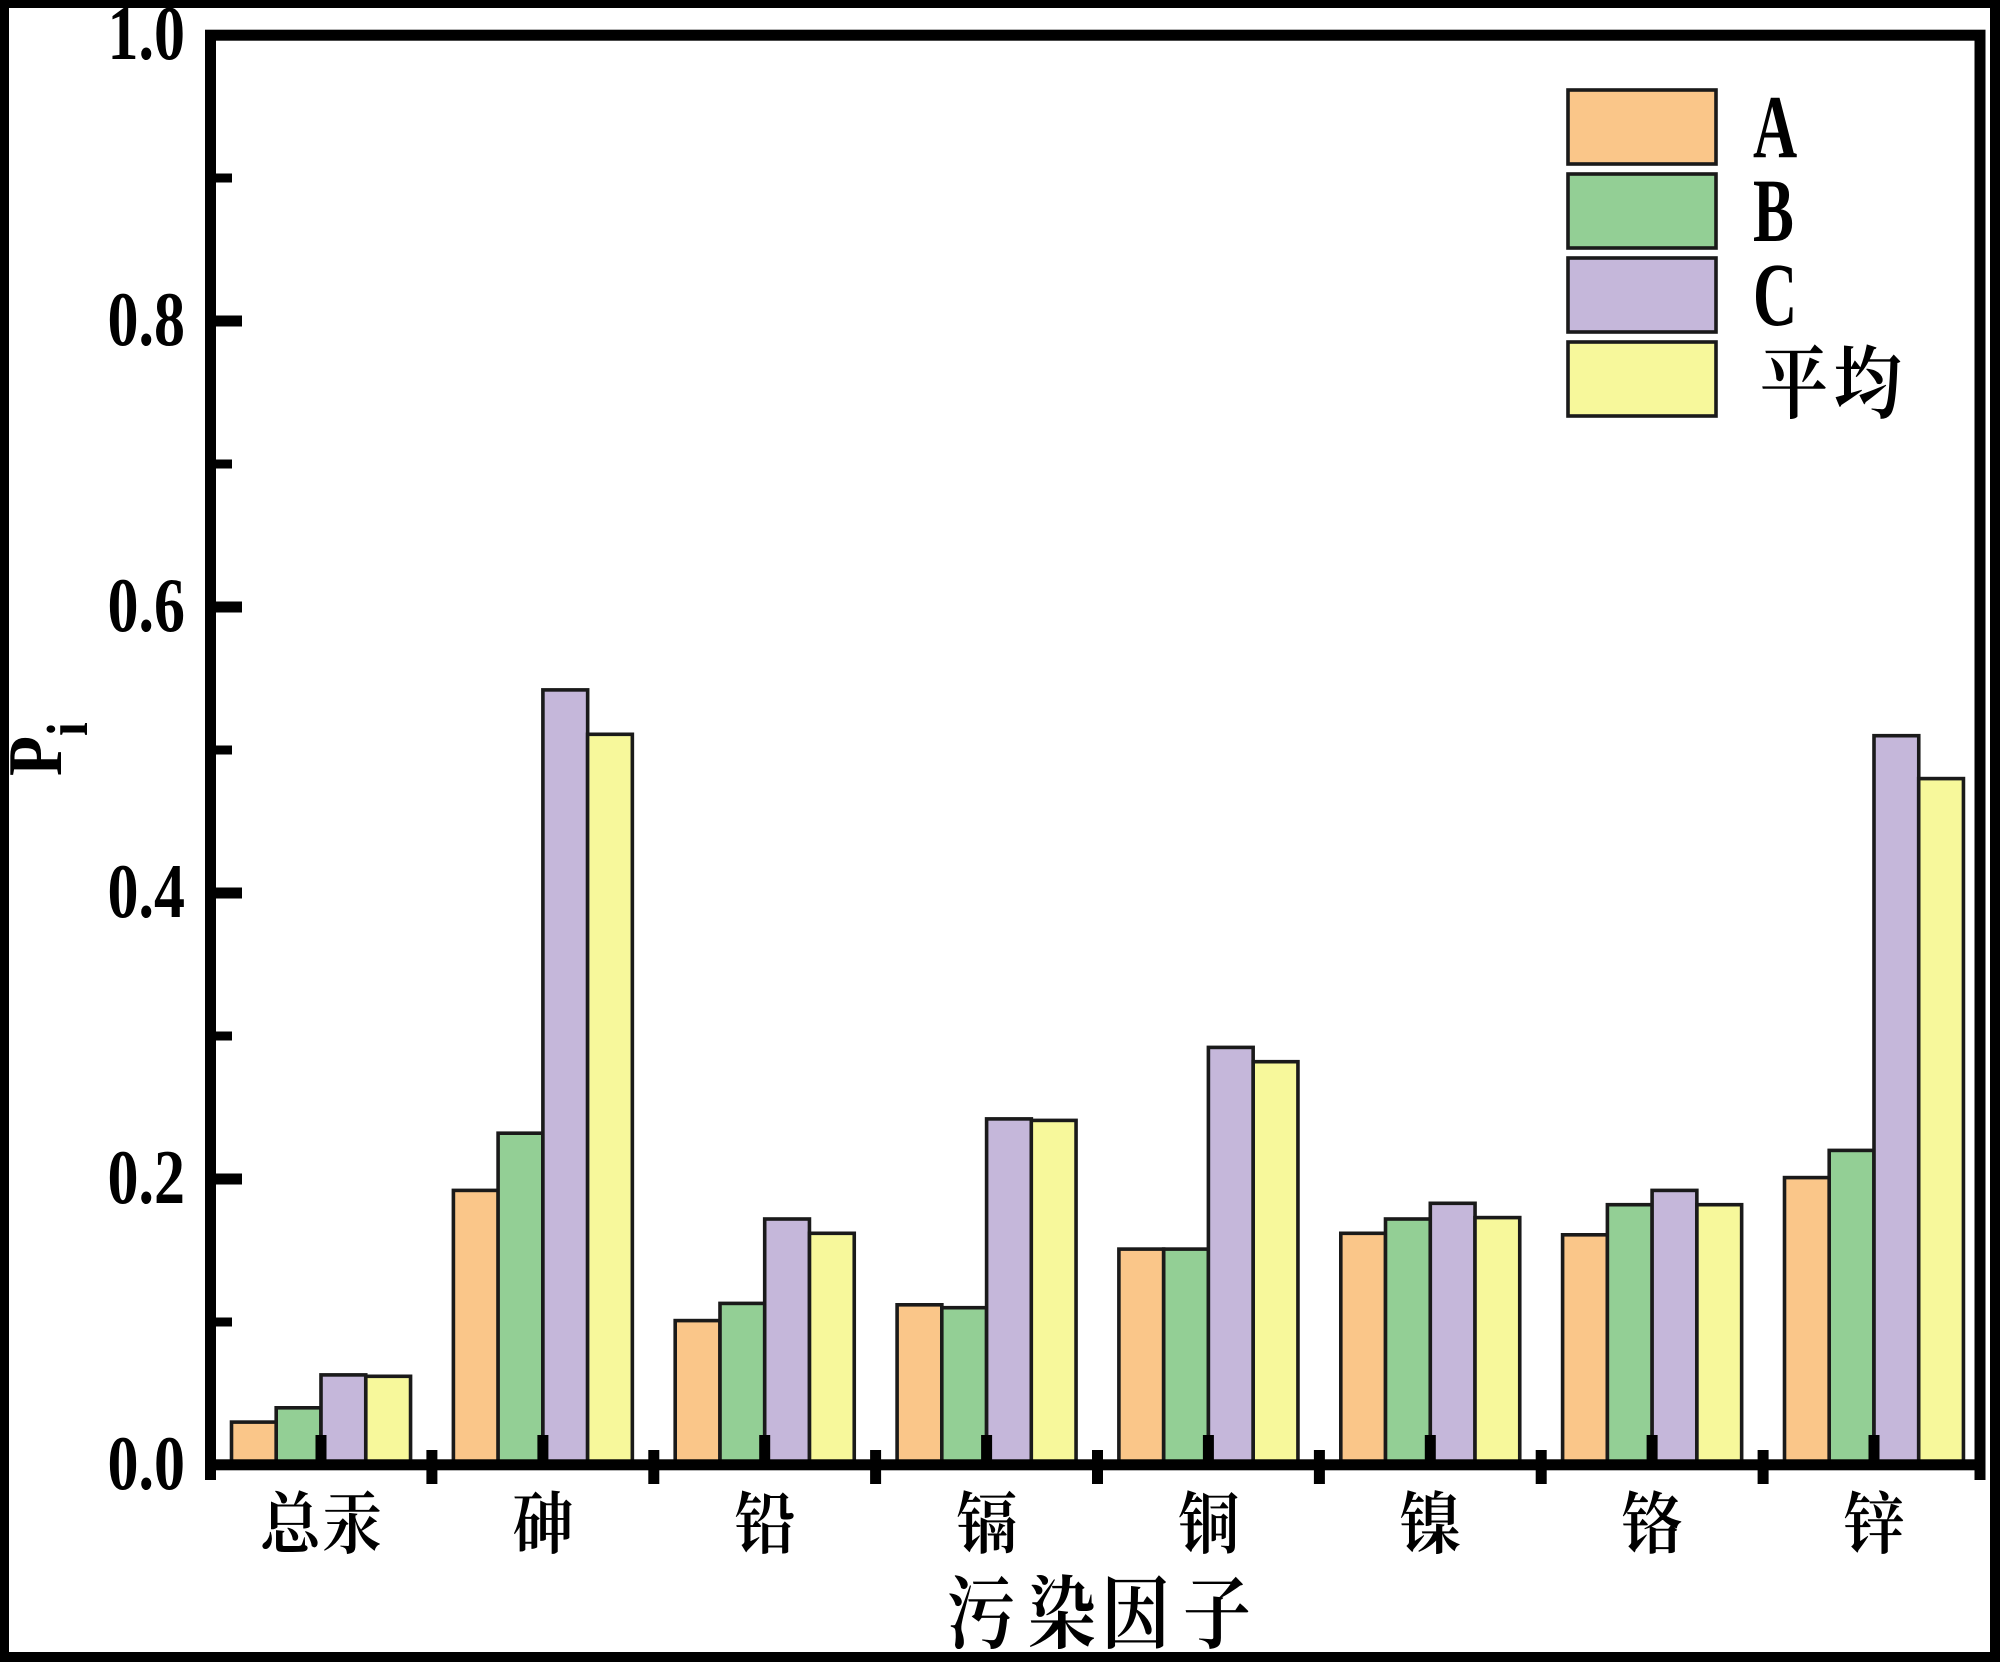 The width and height of the screenshot is (2000, 1662). Describe the element at coordinates (146, 1464) in the screenshot. I see `svg-text: 0.0` at that location.